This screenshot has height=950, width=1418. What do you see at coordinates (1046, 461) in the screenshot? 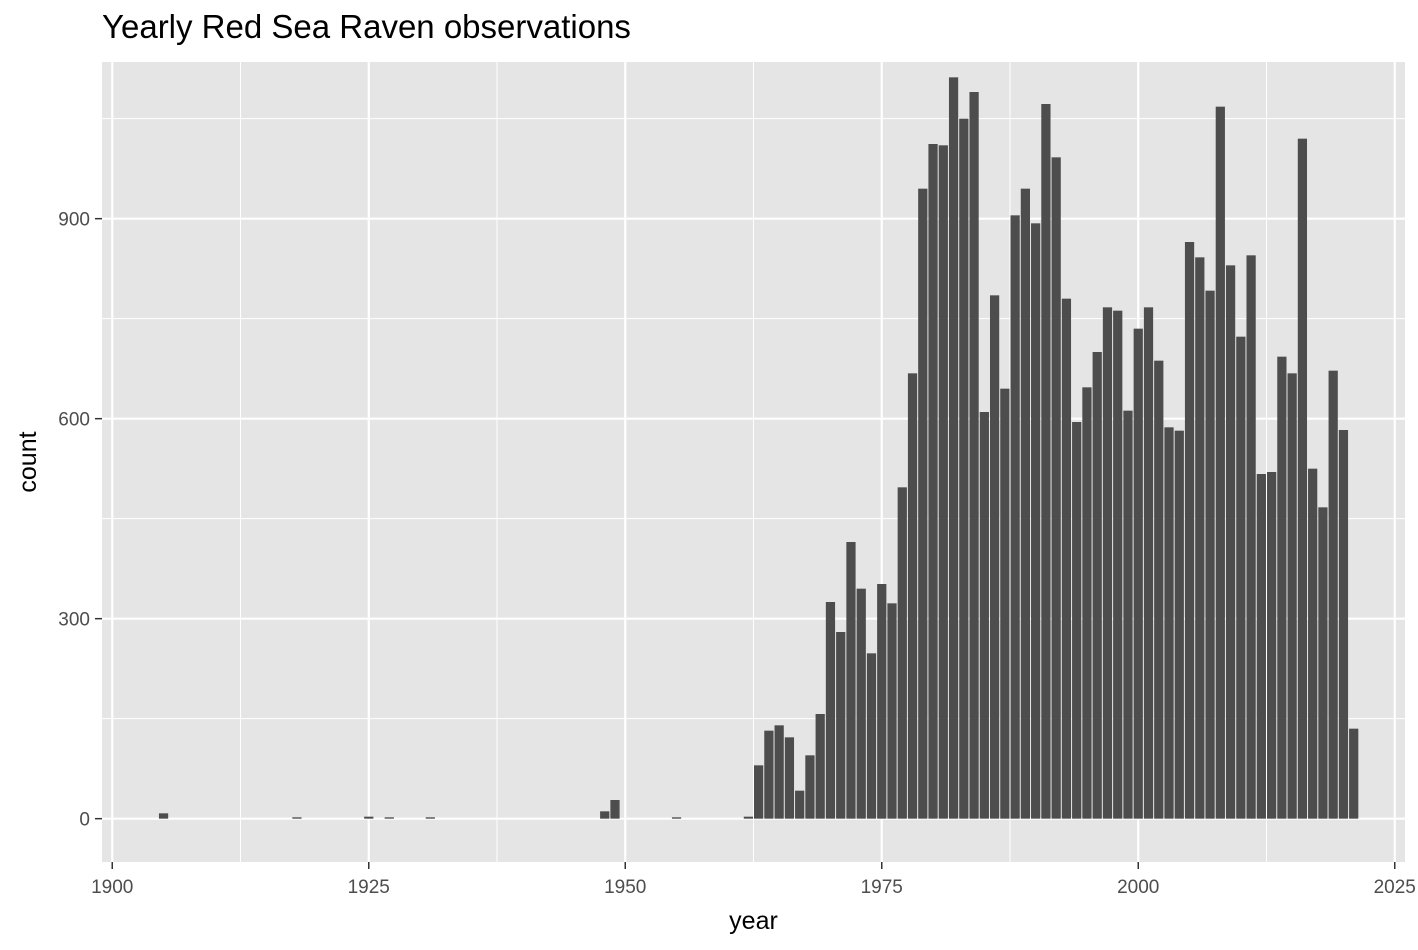
I see `bar-1991` at bounding box center [1046, 461].